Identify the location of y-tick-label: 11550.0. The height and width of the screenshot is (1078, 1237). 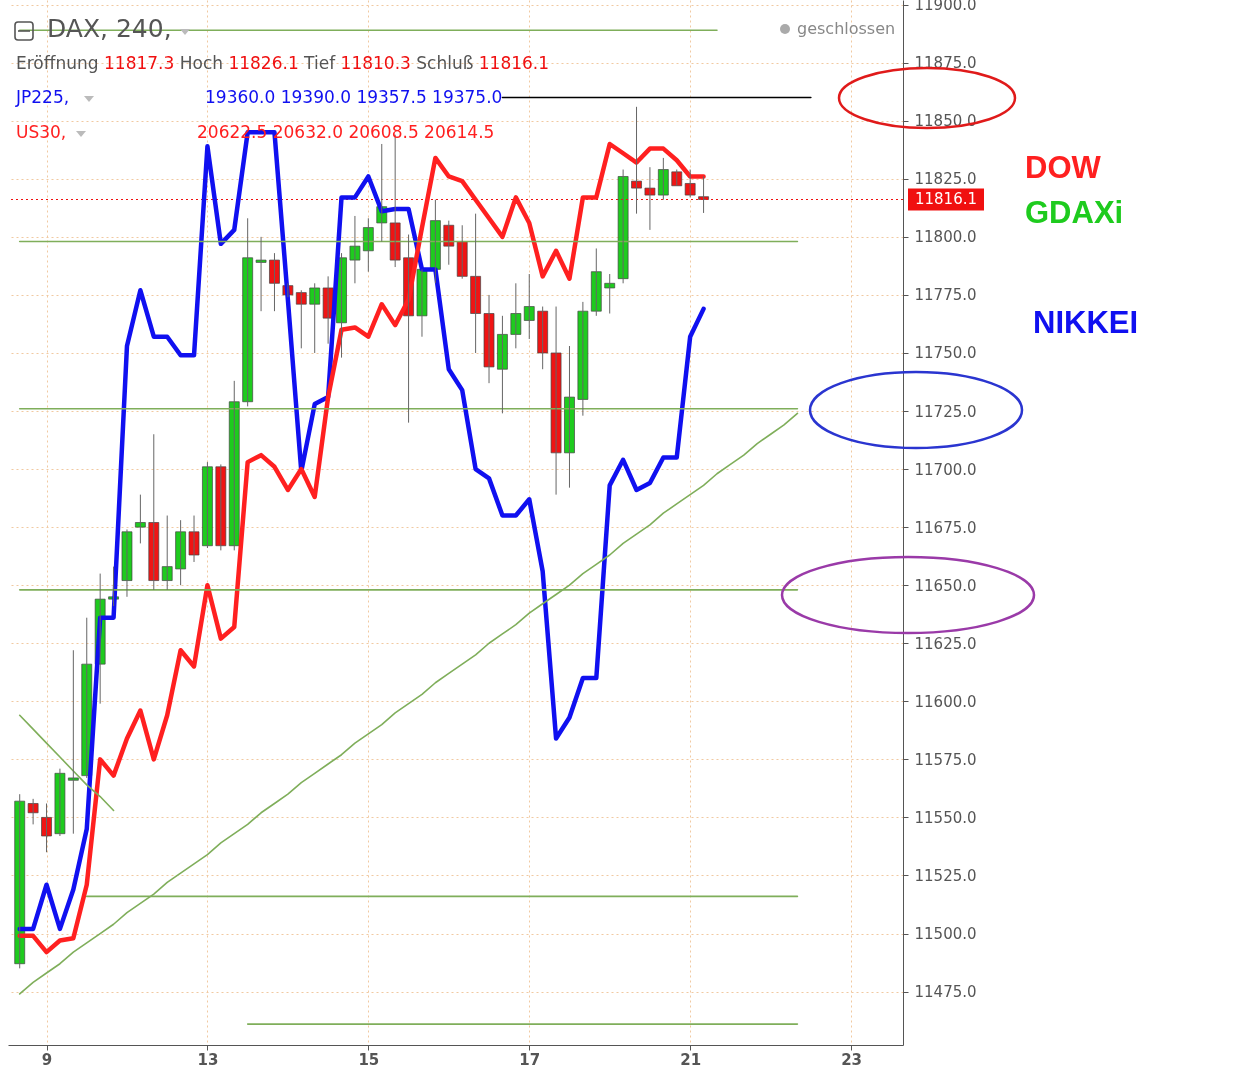
(945, 817).